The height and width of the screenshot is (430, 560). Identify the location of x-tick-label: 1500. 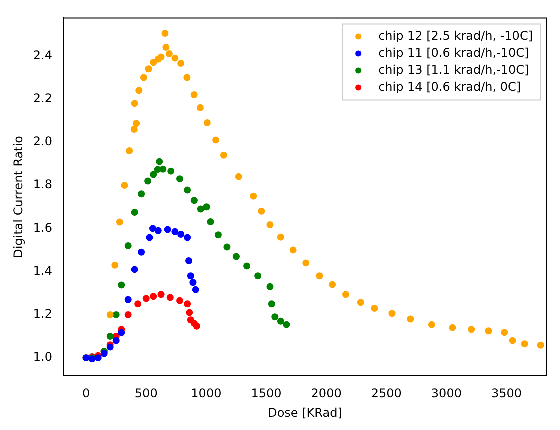
(266, 393).